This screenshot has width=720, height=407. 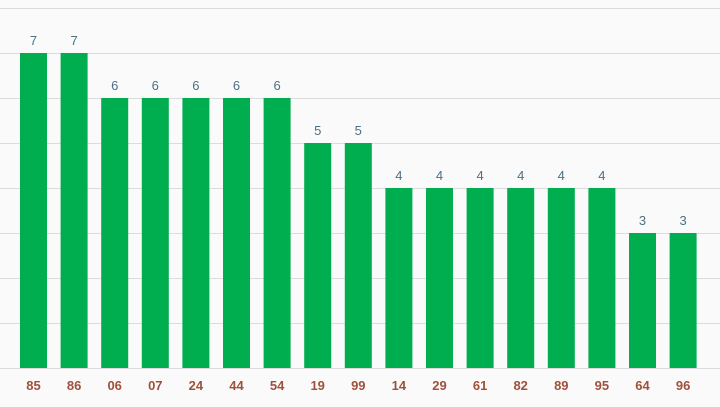 I want to click on tick-label-86: 86, so click(x=74, y=385).